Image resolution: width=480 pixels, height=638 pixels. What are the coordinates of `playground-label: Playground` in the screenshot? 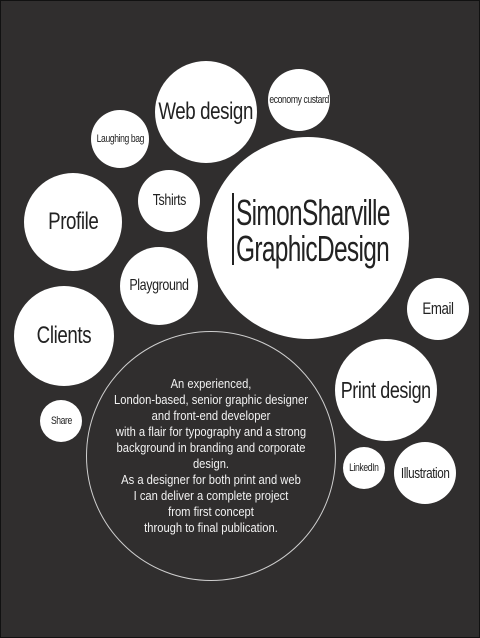 It's located at (159, 285).